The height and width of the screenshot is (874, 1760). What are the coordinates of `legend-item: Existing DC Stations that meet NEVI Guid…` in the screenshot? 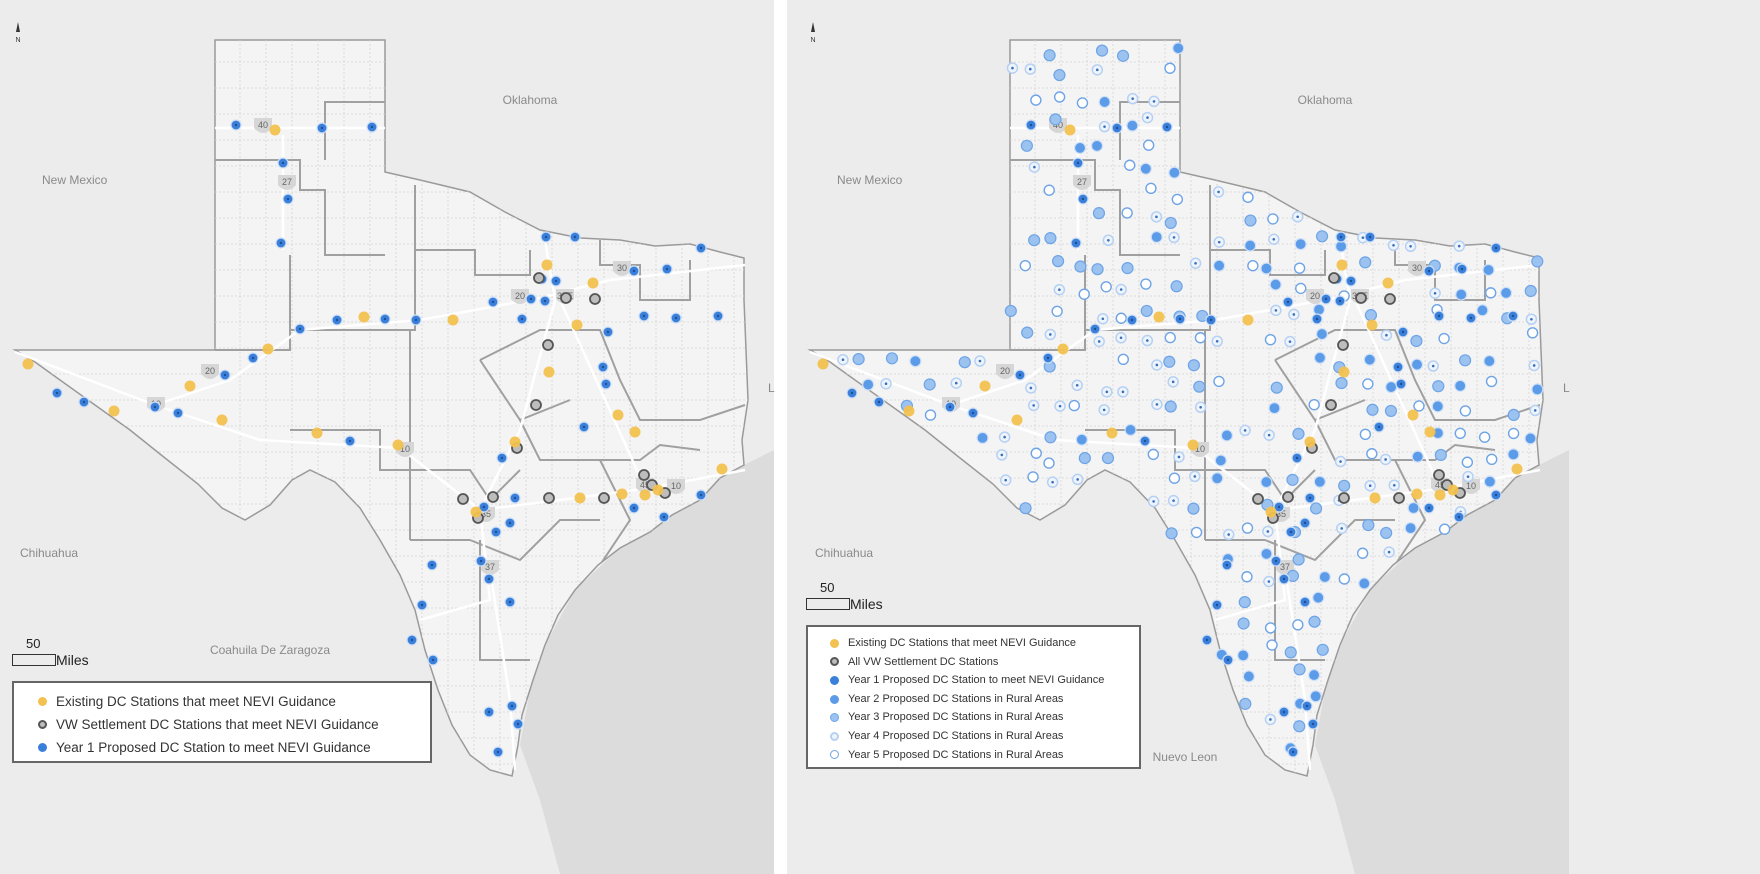 It's located at (984, 643).